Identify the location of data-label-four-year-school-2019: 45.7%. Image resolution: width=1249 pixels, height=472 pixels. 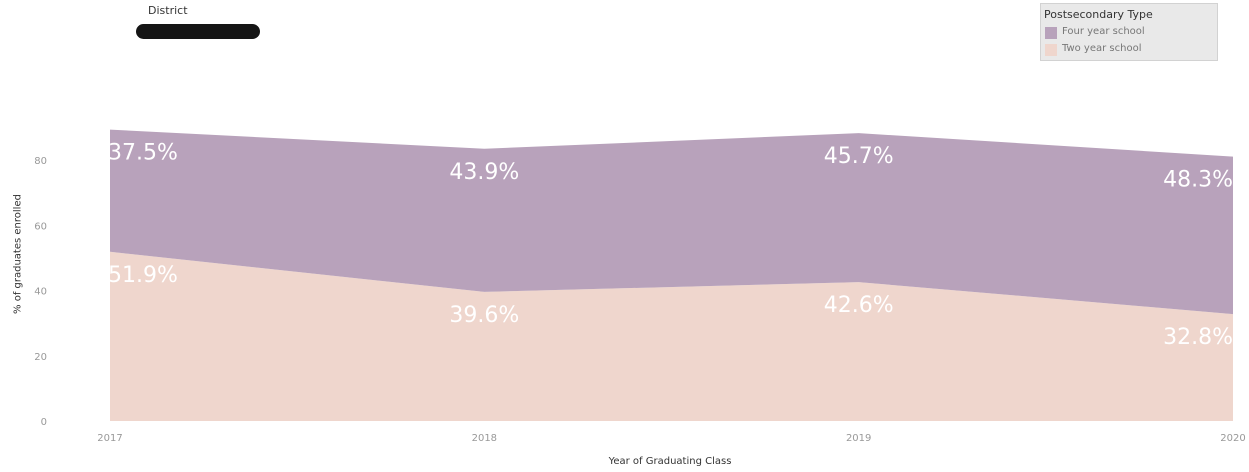
(859, 156).